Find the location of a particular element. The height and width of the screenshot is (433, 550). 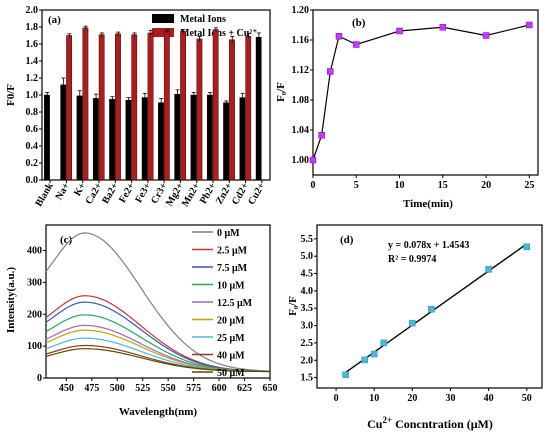

panel-b-ylabel: F₀/F is located at coordinates (281, 92).